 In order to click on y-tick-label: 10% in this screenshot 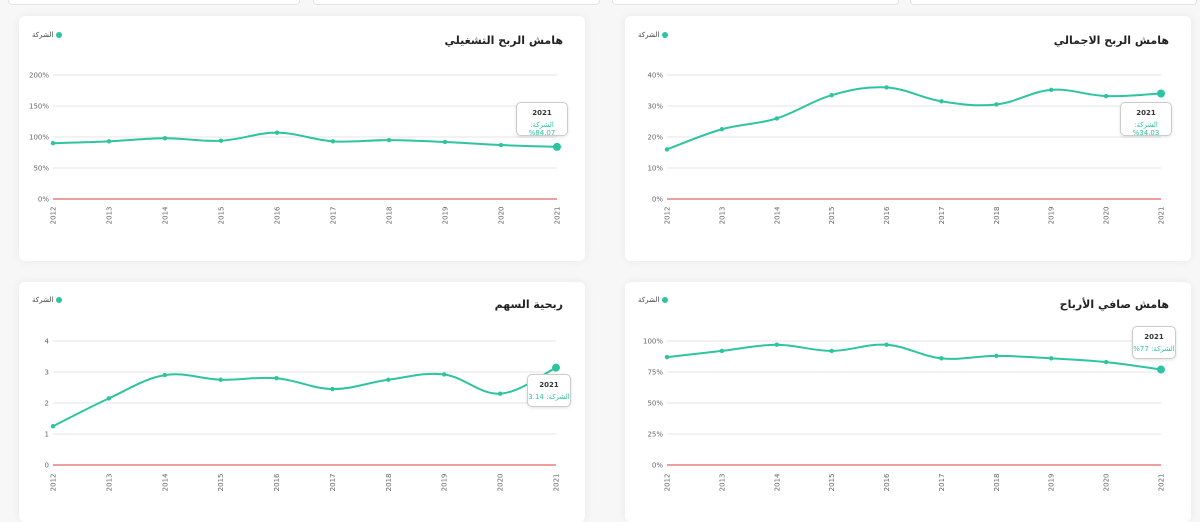, I will do `click(655, 169)`.